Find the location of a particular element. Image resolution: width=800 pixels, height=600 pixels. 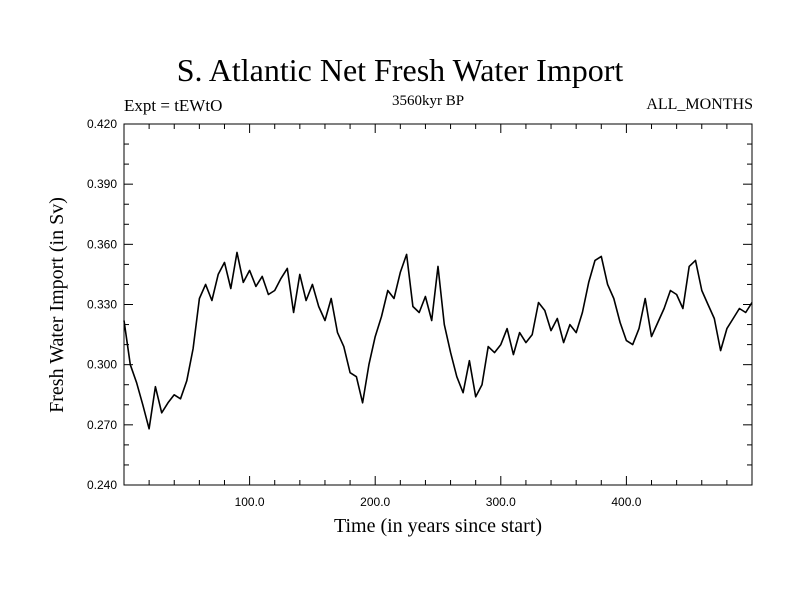

y-tick-label: 0.330 is located at coordinates (102, 305).